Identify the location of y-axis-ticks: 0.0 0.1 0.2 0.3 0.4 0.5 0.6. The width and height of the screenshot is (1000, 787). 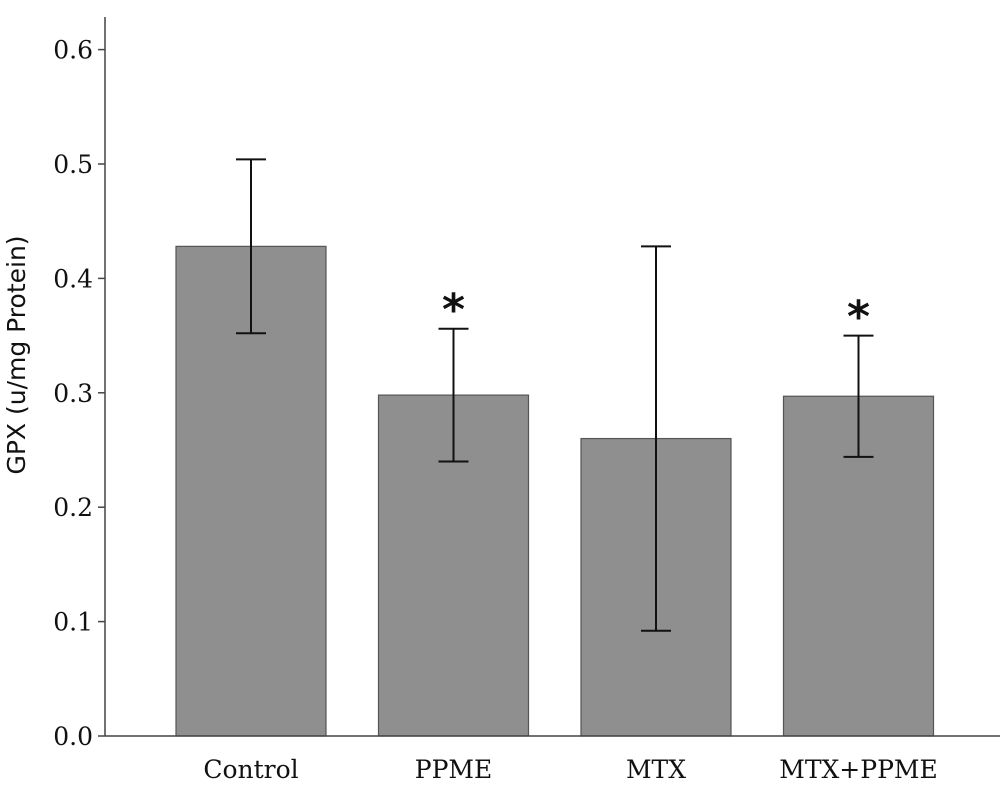
(79, 393).